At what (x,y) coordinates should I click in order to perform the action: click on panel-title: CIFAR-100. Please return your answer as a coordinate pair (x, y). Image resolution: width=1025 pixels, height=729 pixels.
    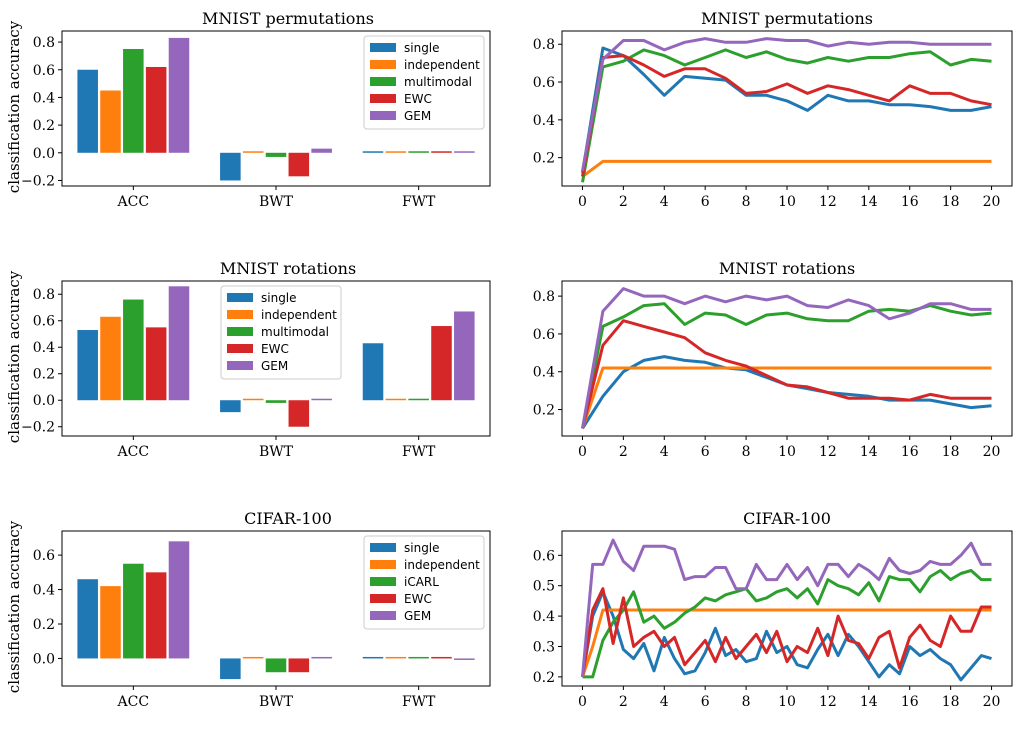
    Looking at the image, I should click on (787, 518).